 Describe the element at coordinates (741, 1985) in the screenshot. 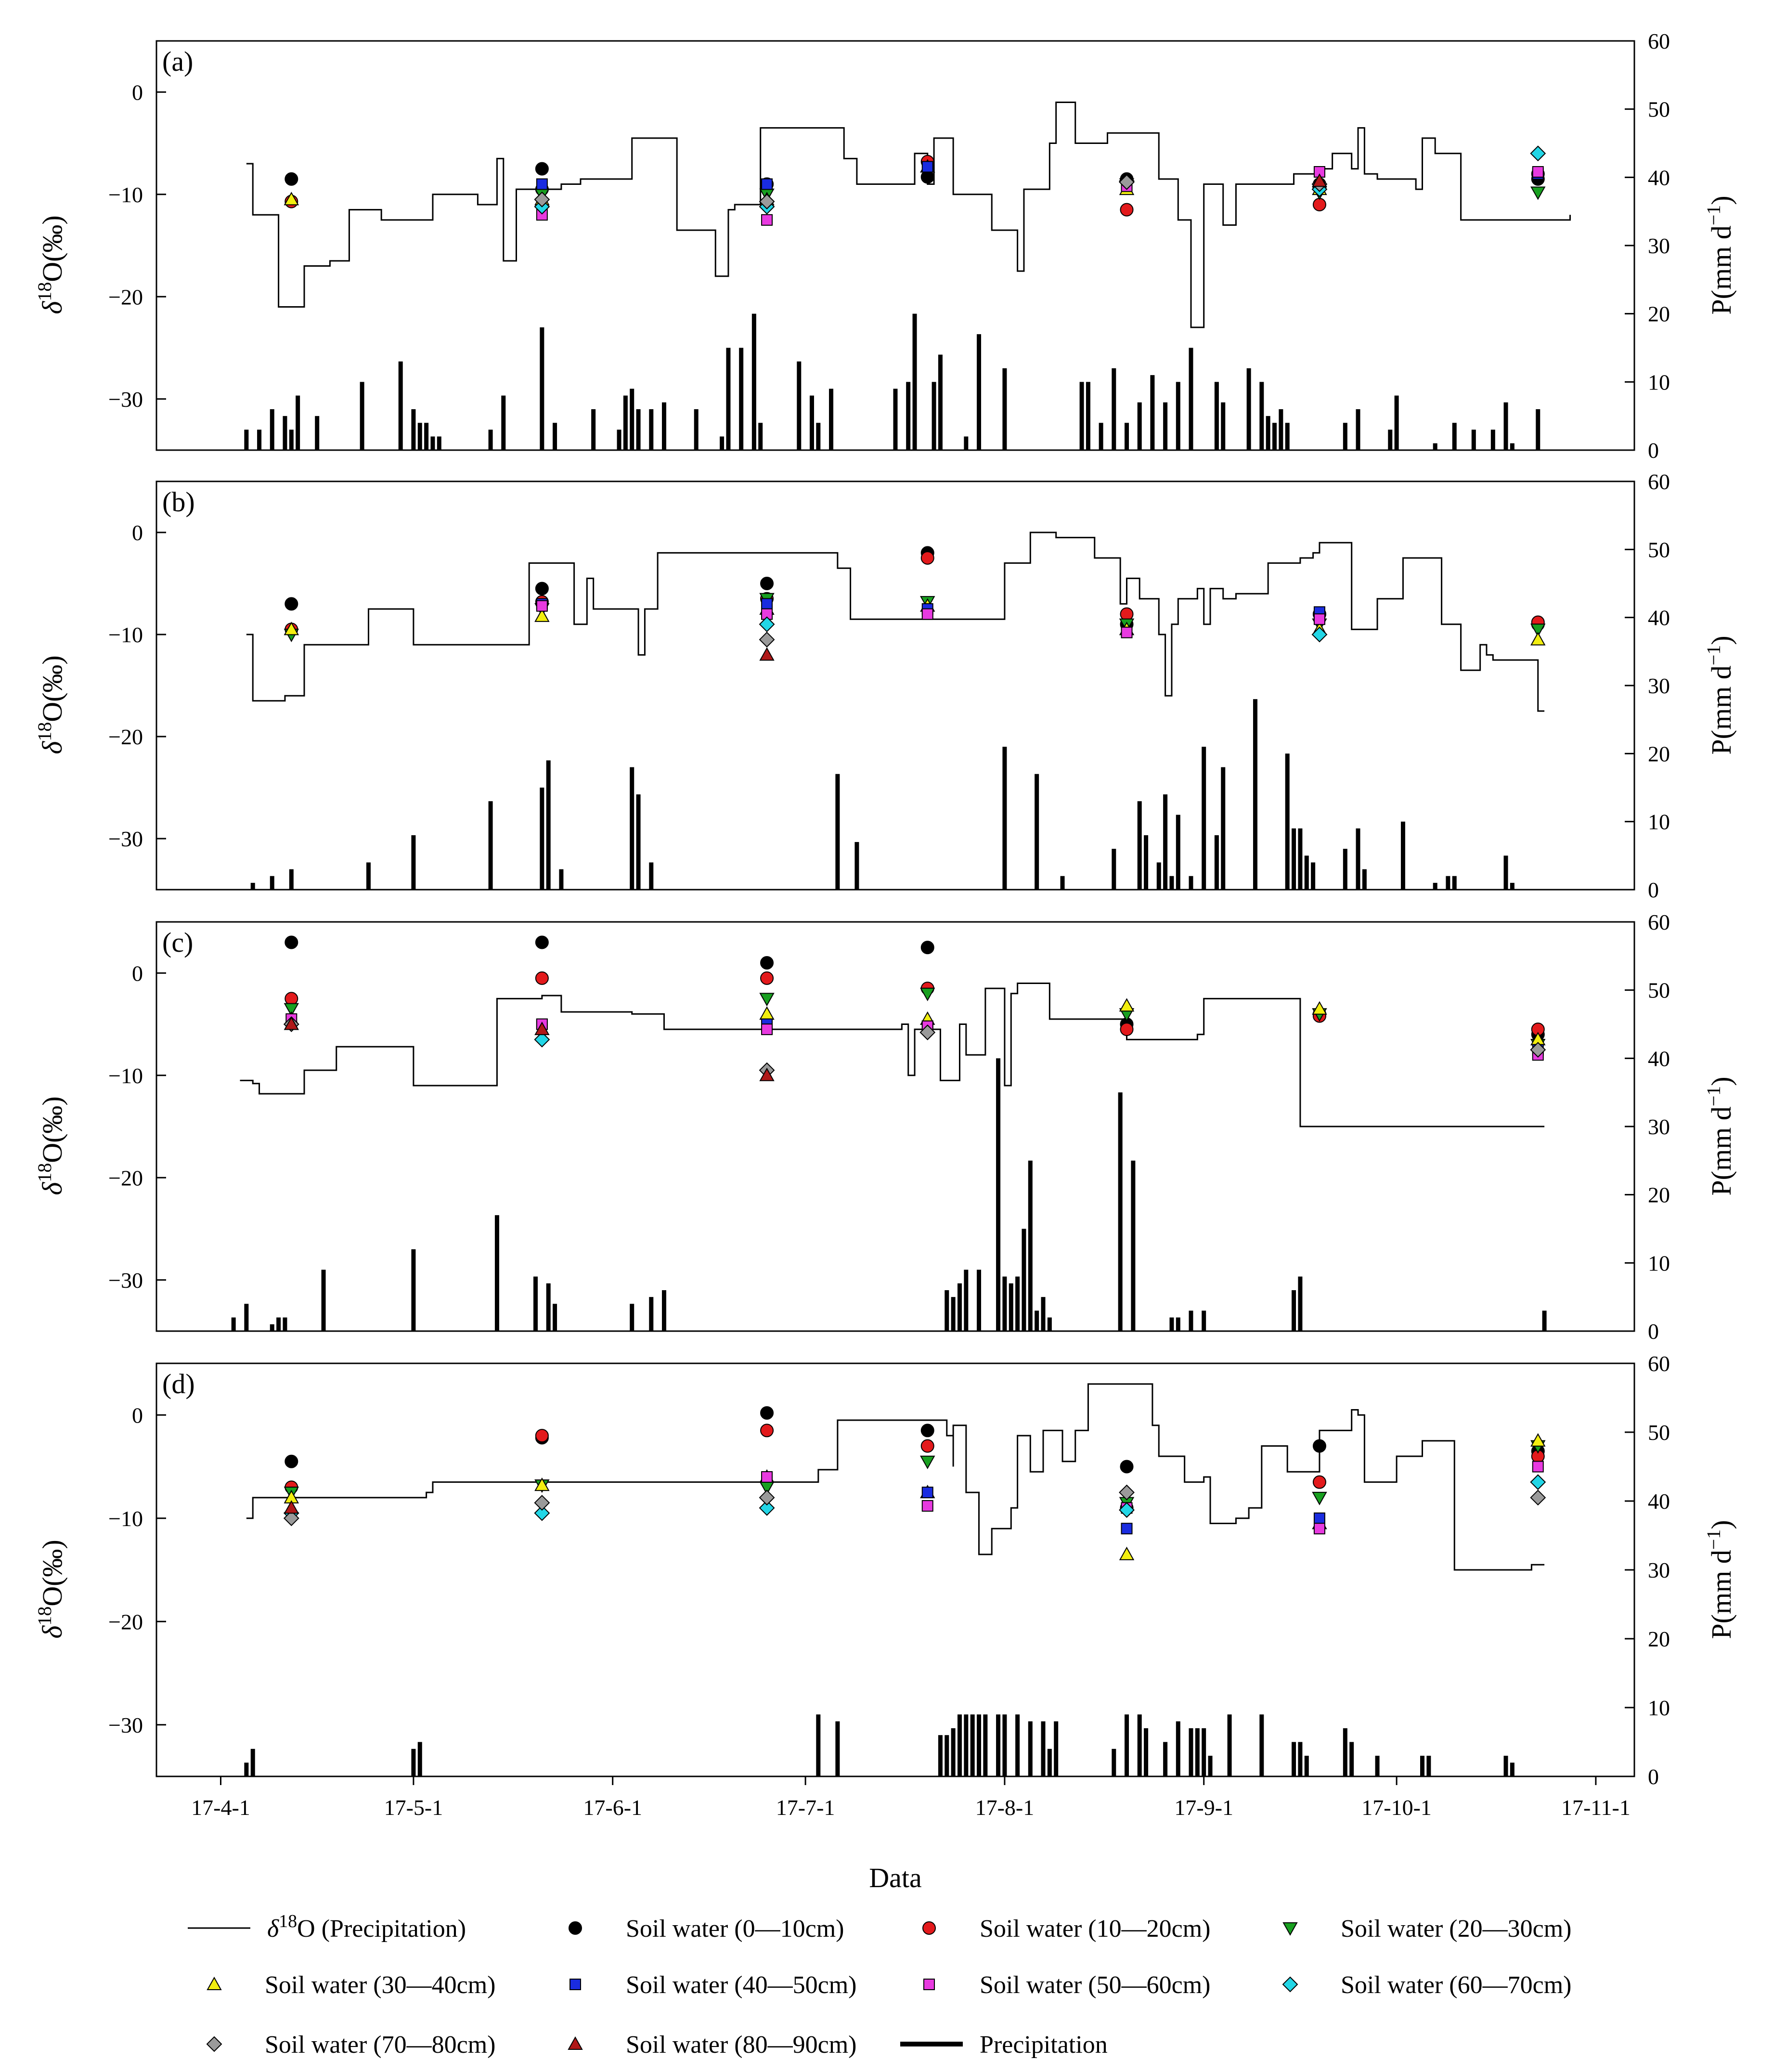

I see `legend-label-d4: Soil water (40—50cm)` at that location.